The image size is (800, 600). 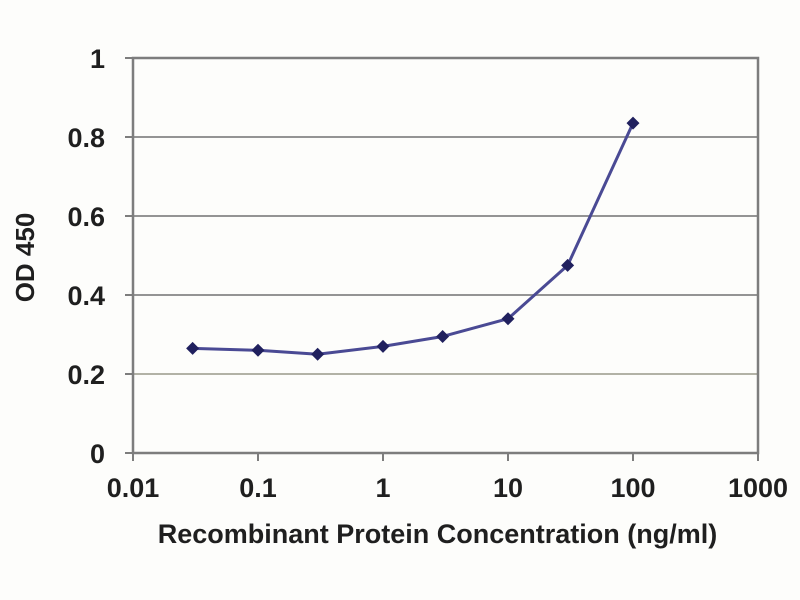 I want to click on y-tick-label: 0.8, so click(x=86, y=138).